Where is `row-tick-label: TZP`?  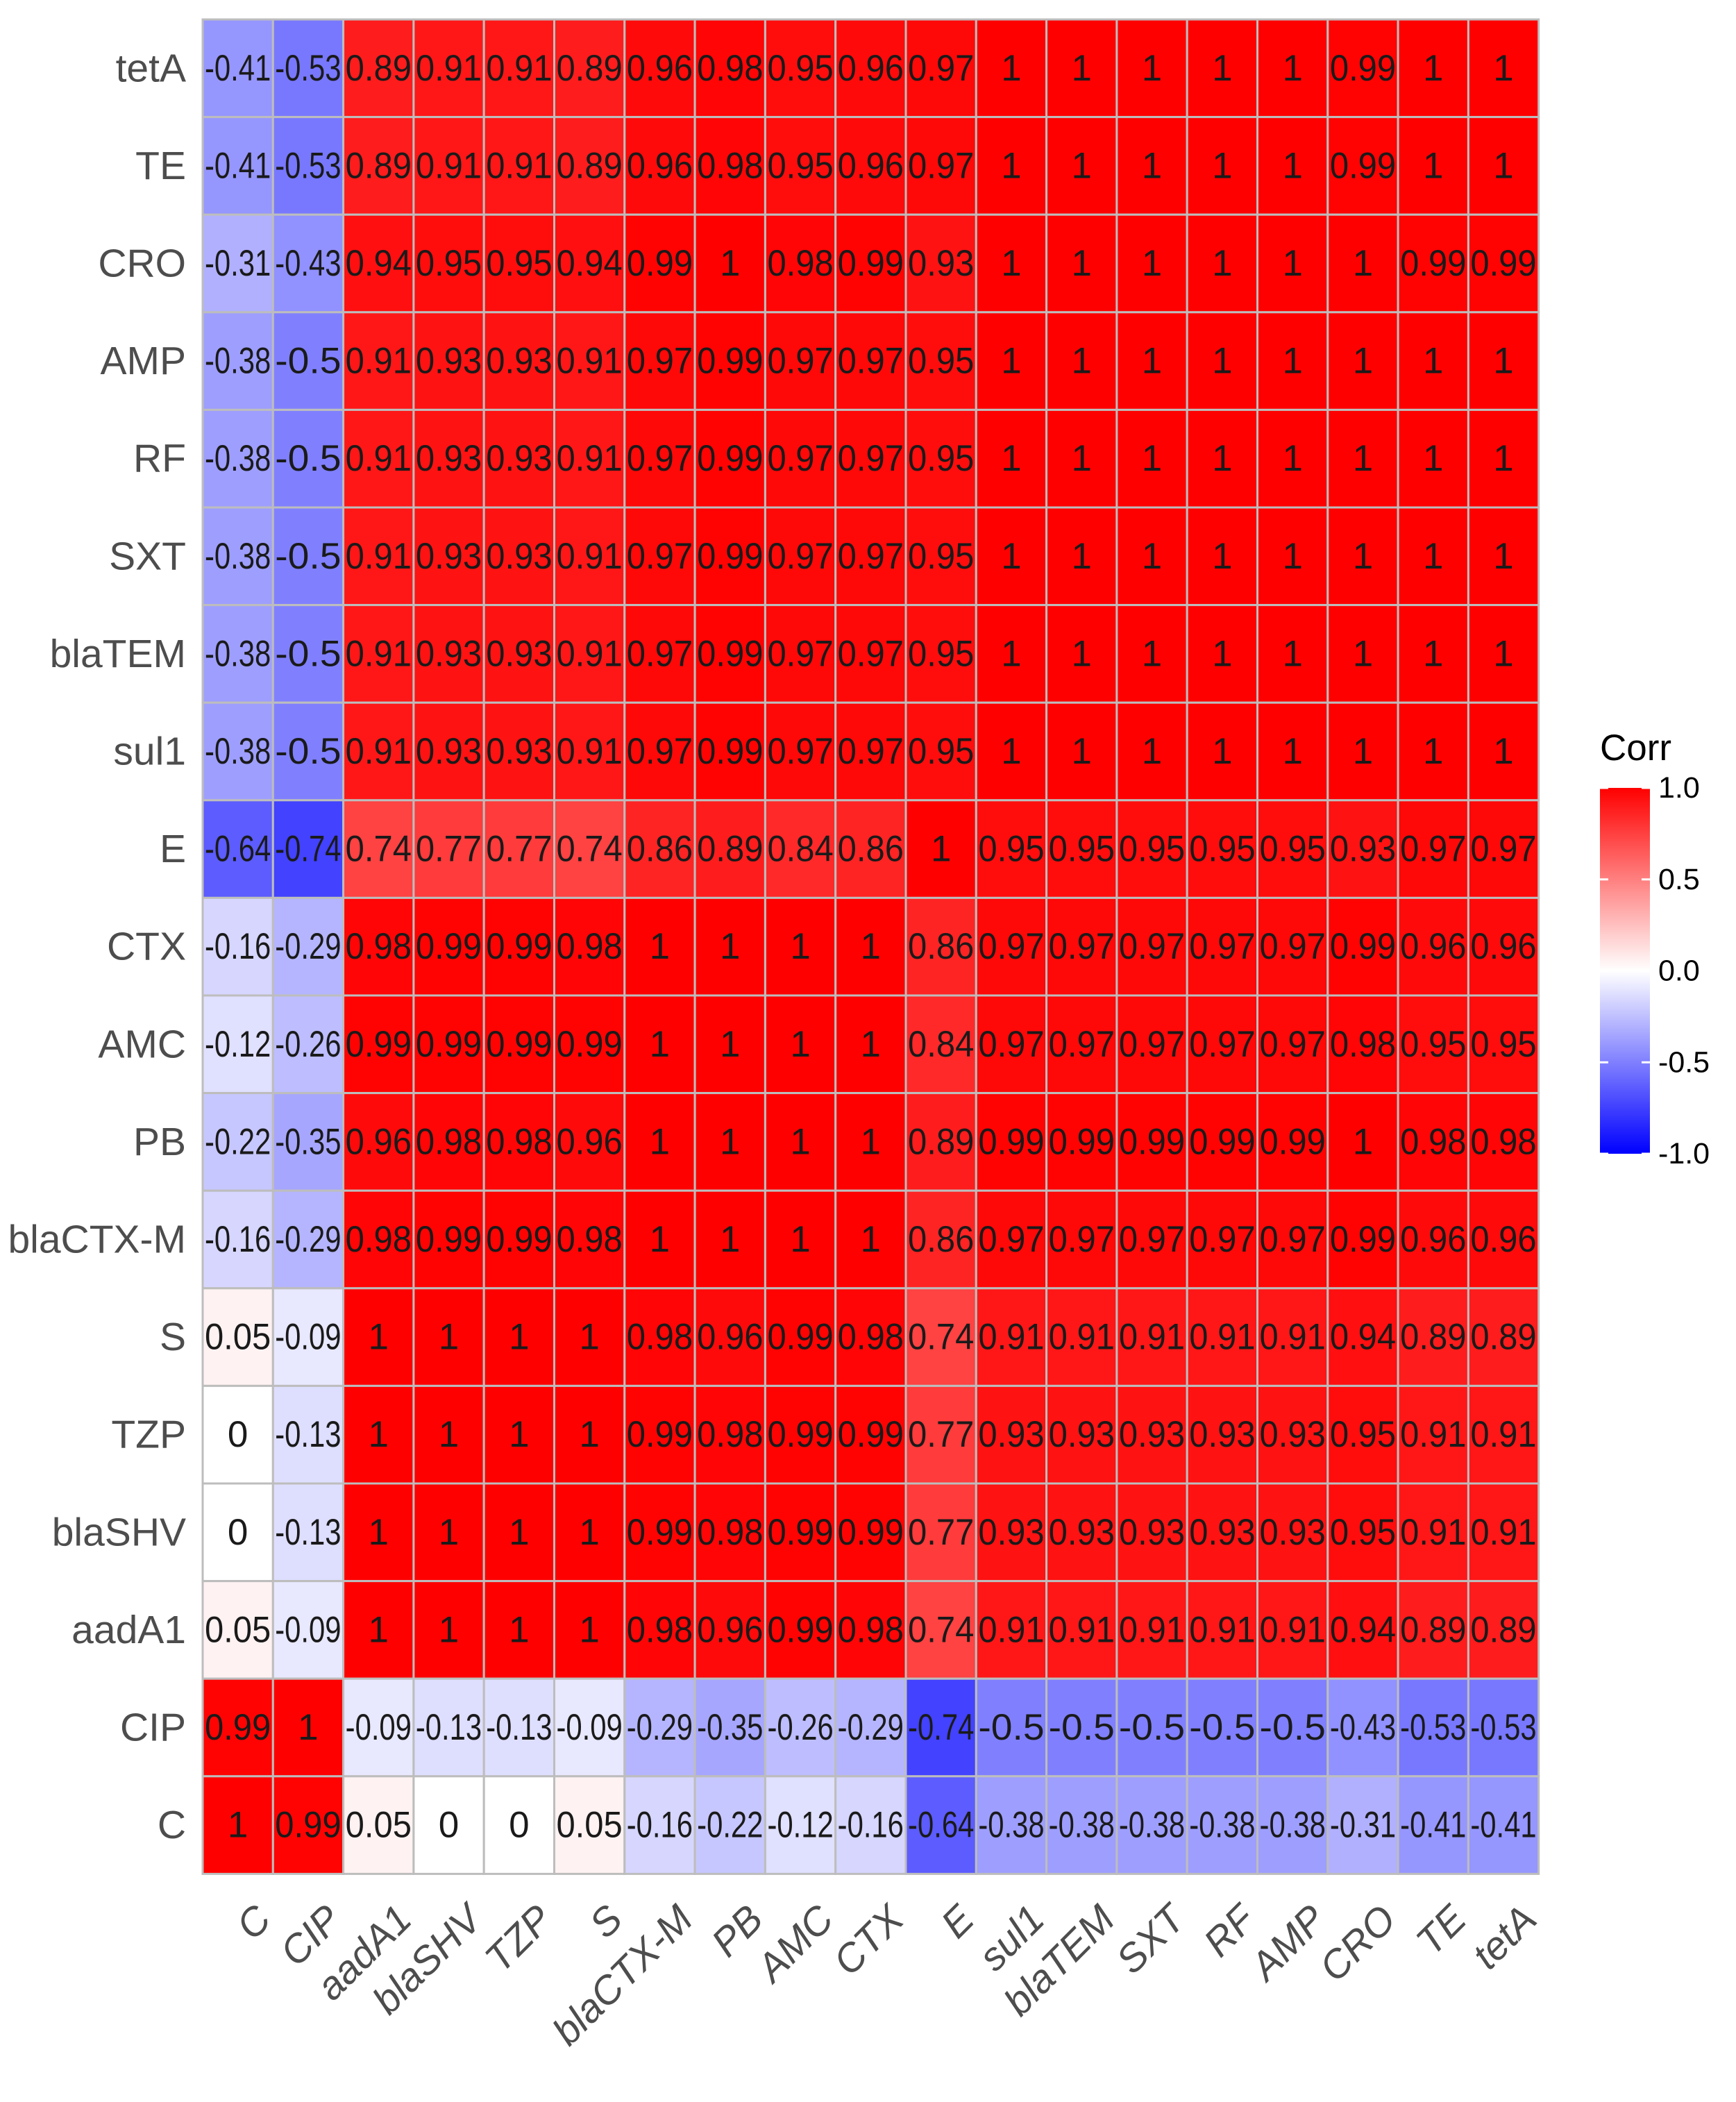 row-tick-label: TZP is located at coordinates (148, 1435).